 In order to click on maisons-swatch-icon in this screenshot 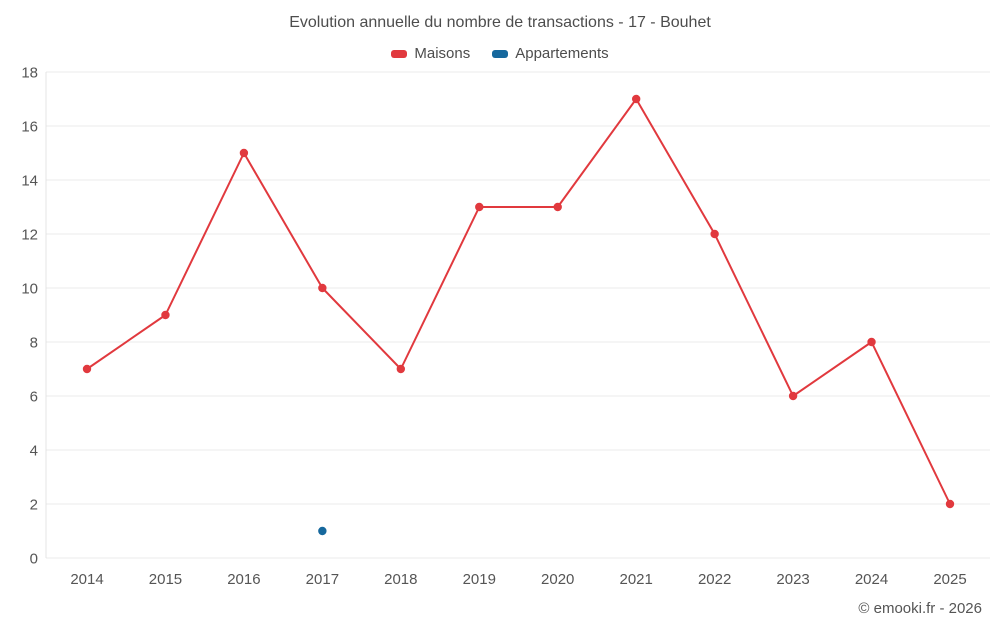, I will do `click(399, 53)`.